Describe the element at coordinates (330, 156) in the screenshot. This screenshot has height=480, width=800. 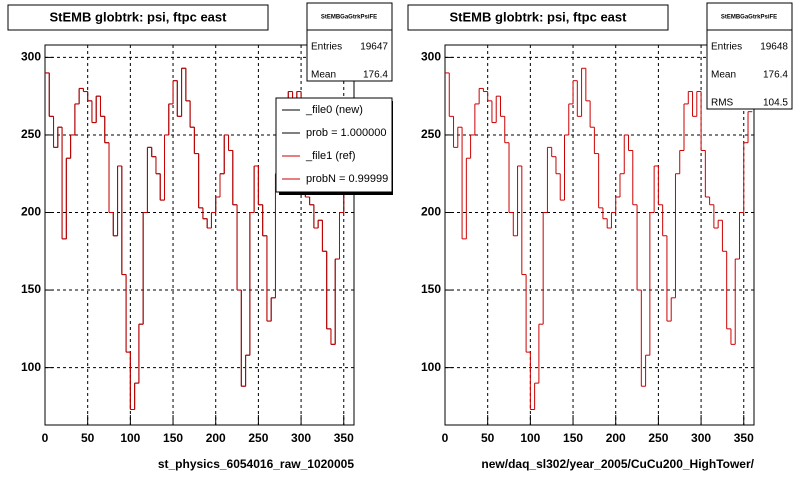
I see `legend-label: _file1 (ref)` at that location.